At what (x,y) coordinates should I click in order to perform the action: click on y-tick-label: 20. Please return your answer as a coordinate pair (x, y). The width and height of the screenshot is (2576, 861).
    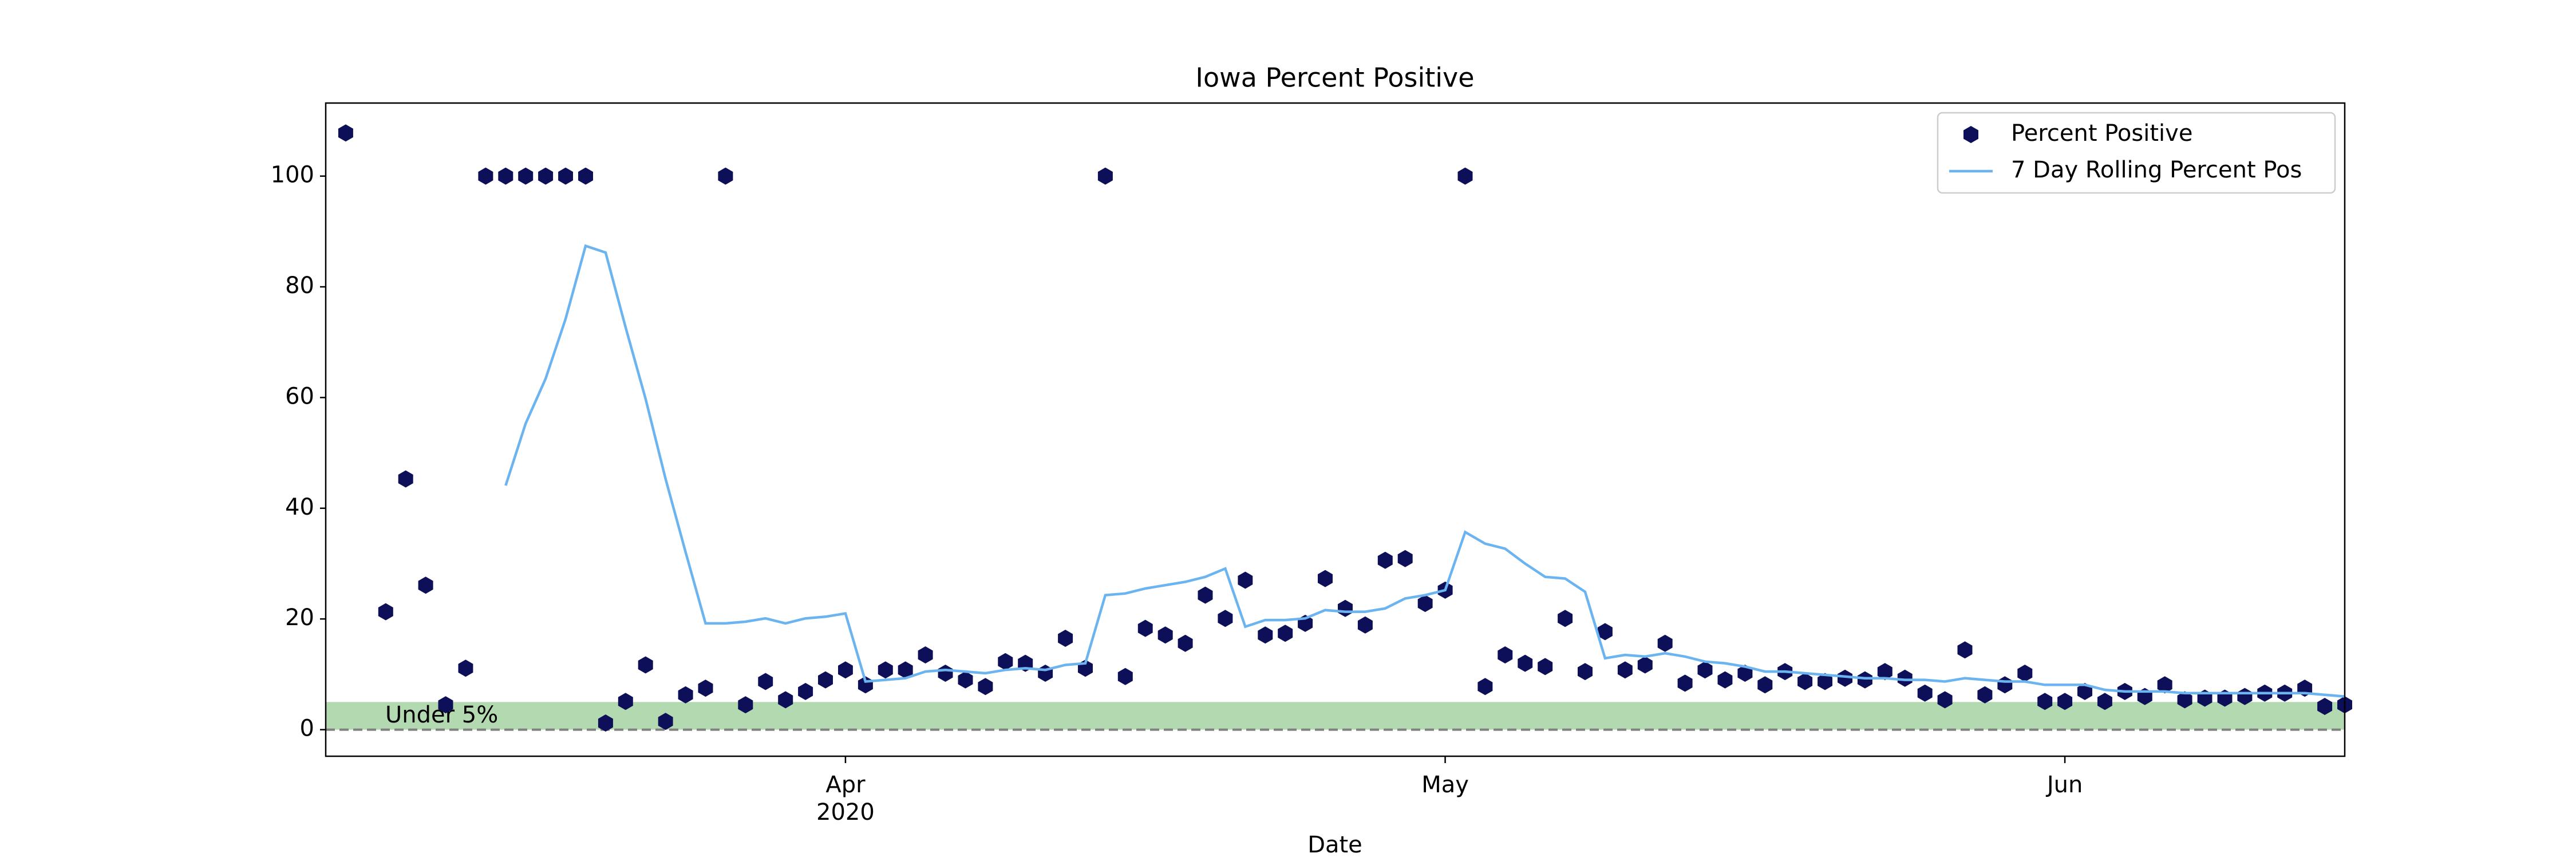
    Looking at the image, I should click on (299, 618).